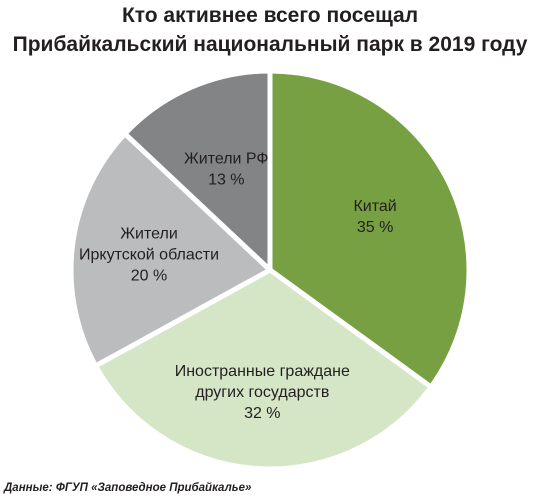 This screenshot has height=502, width=540. Describe the element at coordinates (149, 276) in the screenshot. I see `slice-value-label: 20 %` at that location.